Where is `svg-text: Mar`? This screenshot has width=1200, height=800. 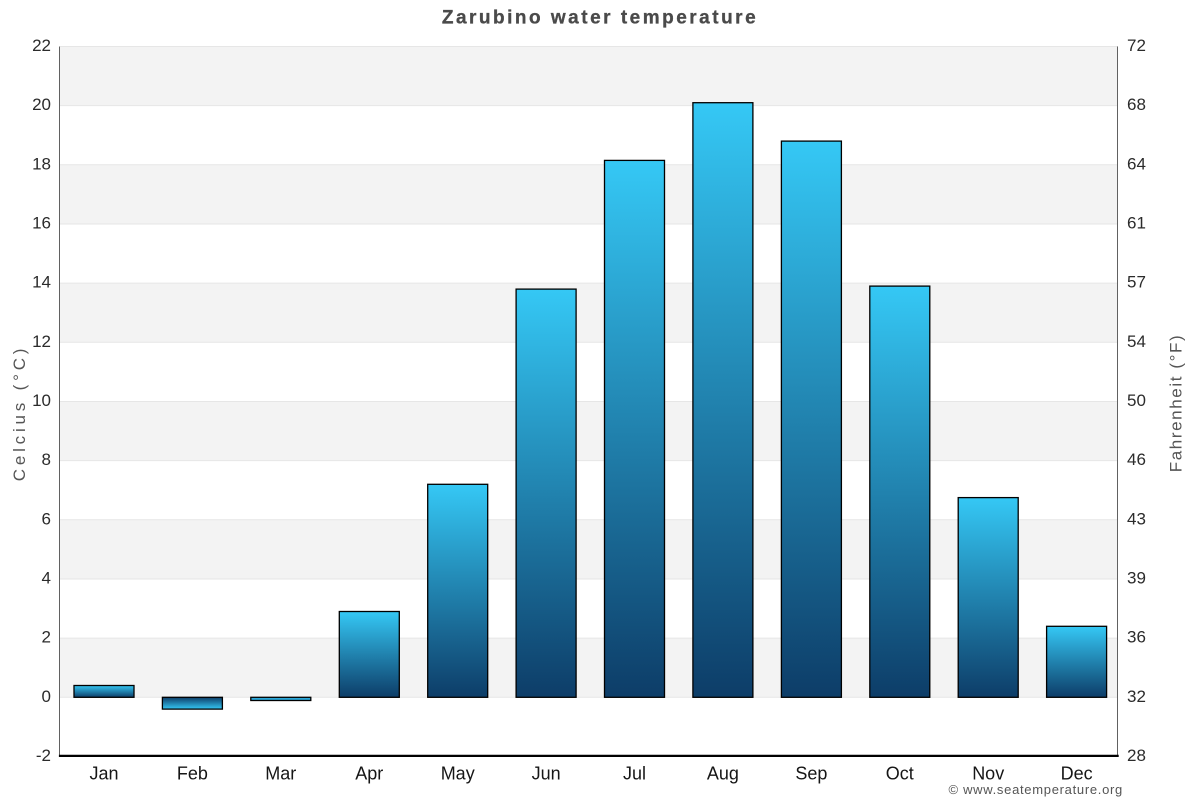 svg-text: Mar is located at coordinates (280, 774).